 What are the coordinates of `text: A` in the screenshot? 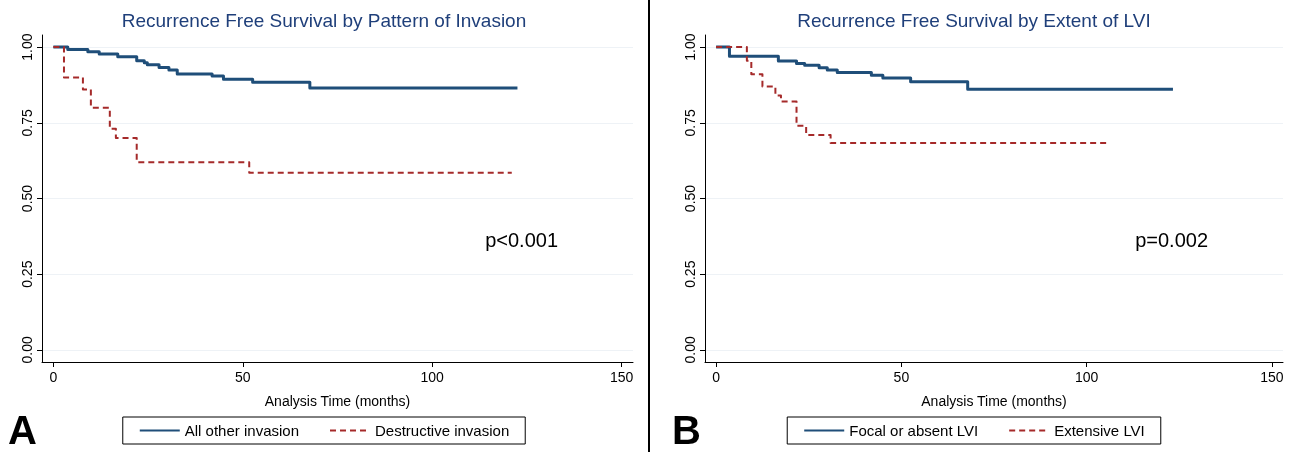 It's located at (22, 430).